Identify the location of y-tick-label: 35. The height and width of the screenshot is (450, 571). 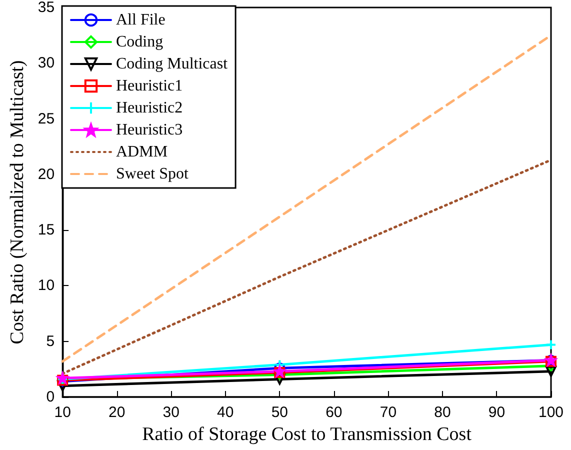
(46, 8).